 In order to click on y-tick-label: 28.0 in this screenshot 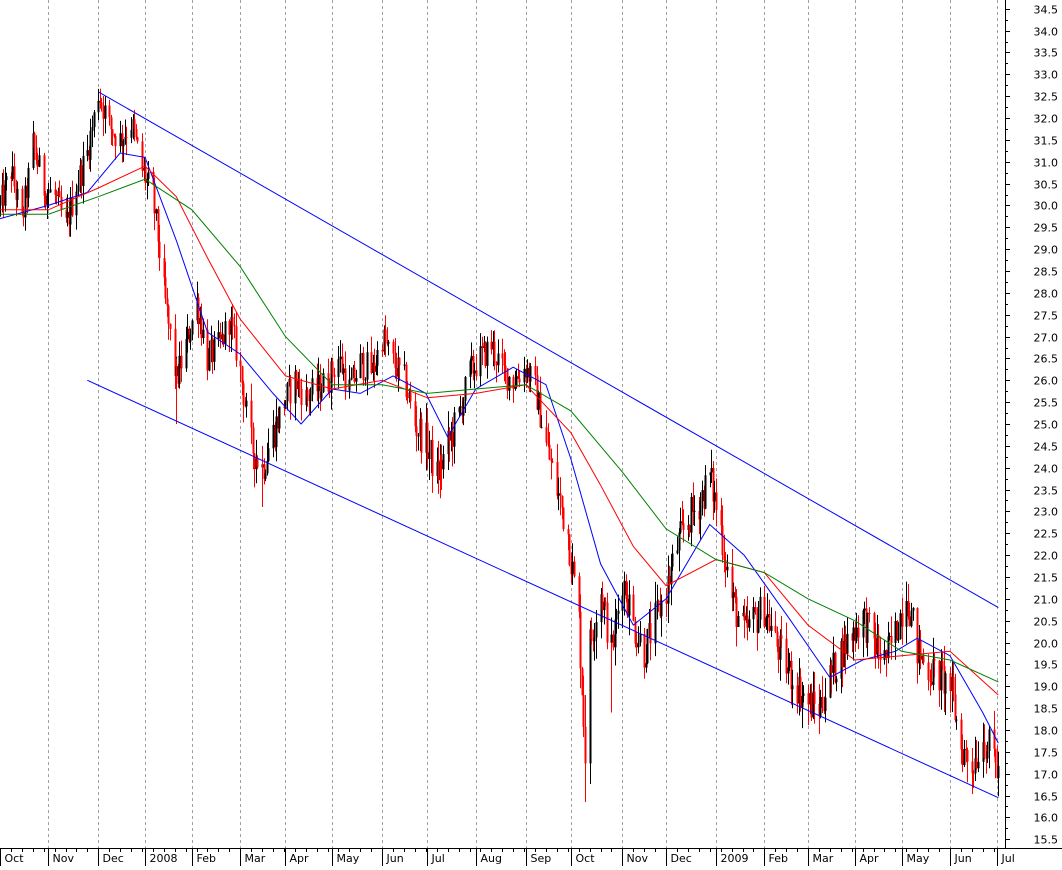, I will do `click(1046, 294)`.